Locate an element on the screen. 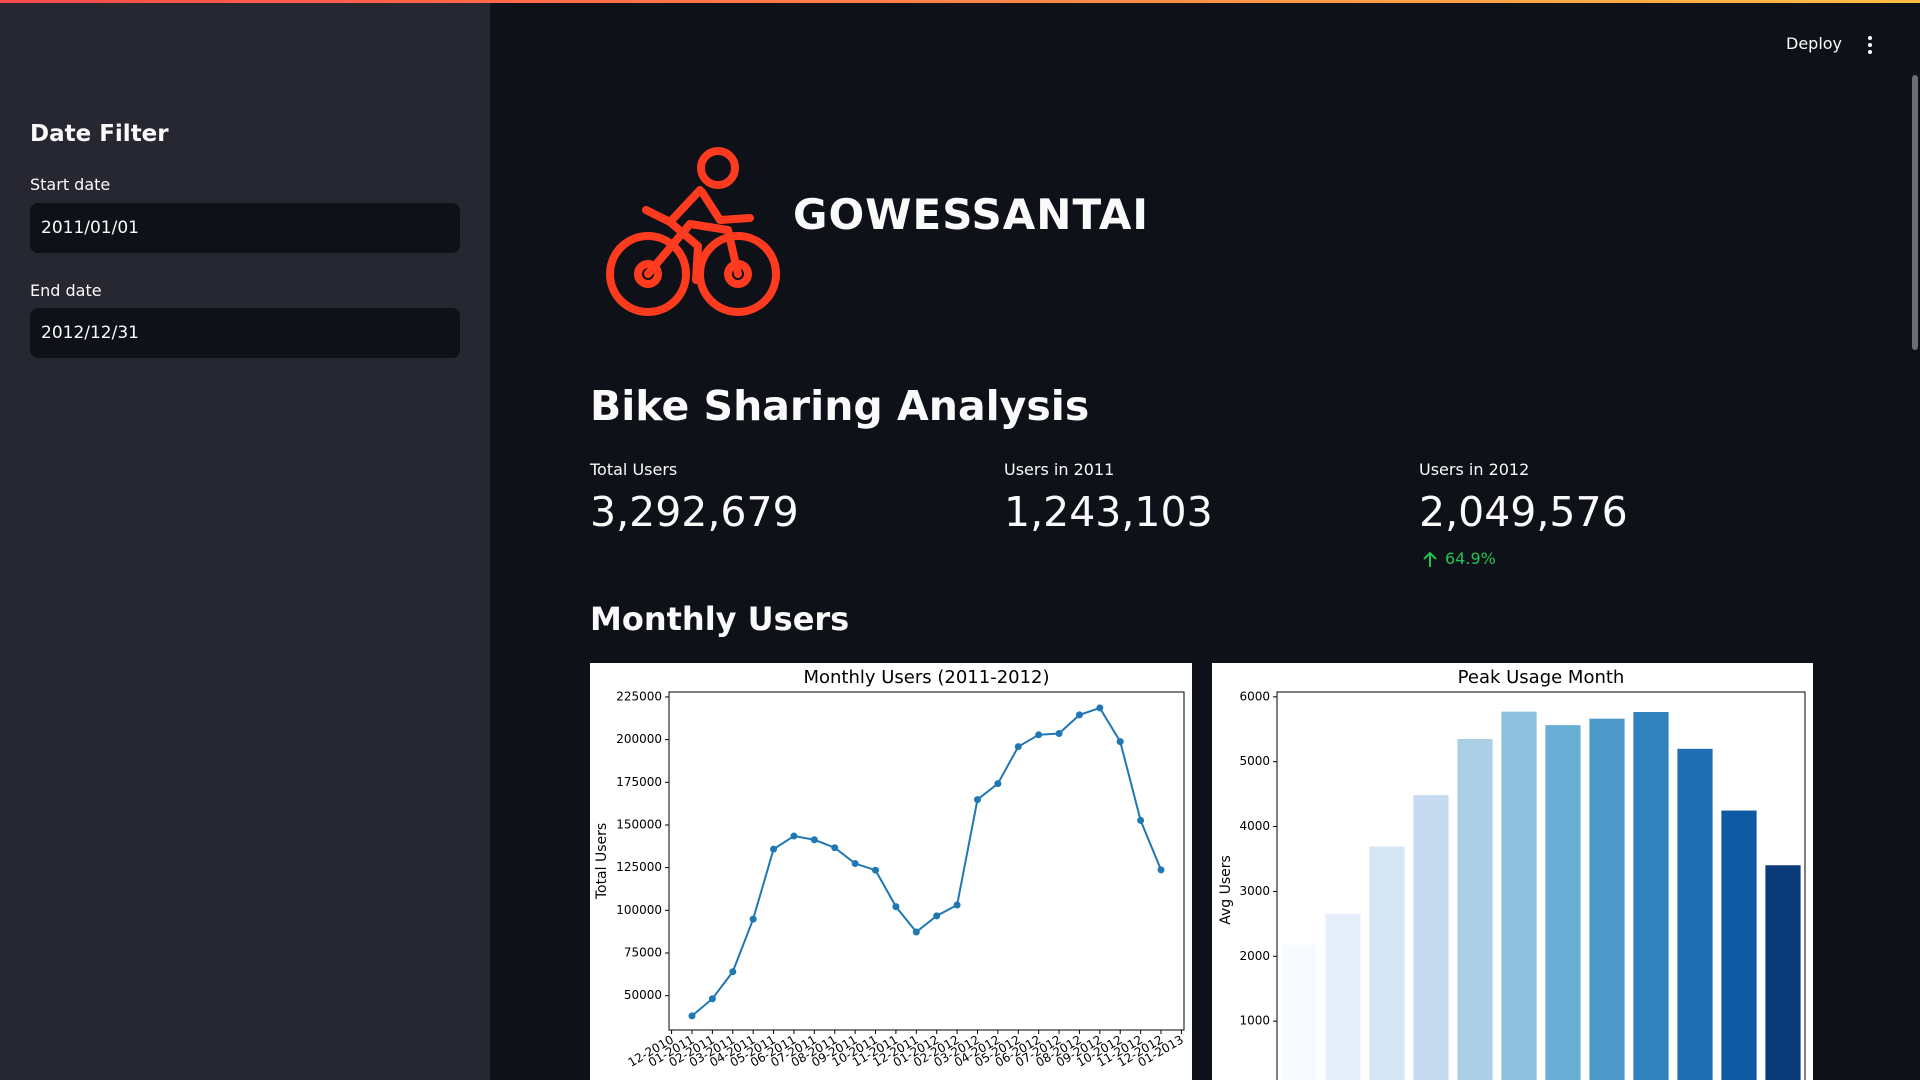  y-tick-label: 125000 is located at coordinates (639, 867).